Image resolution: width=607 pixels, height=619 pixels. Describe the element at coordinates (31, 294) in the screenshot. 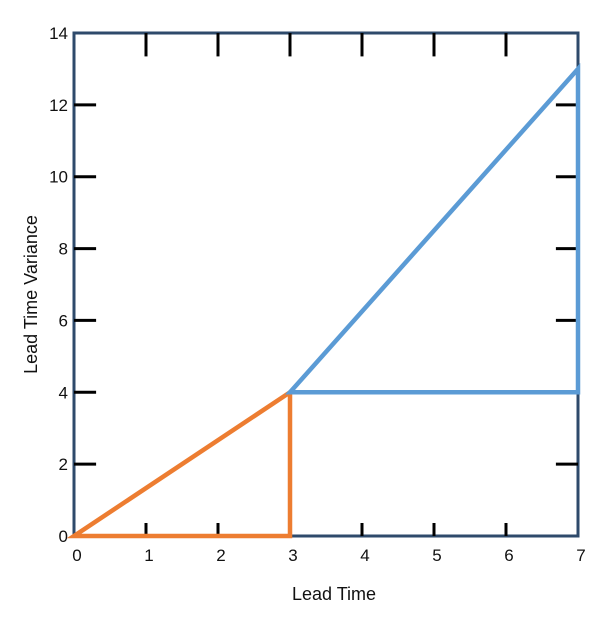

I see `y-axis-title: Lead Time Variance` at that location.